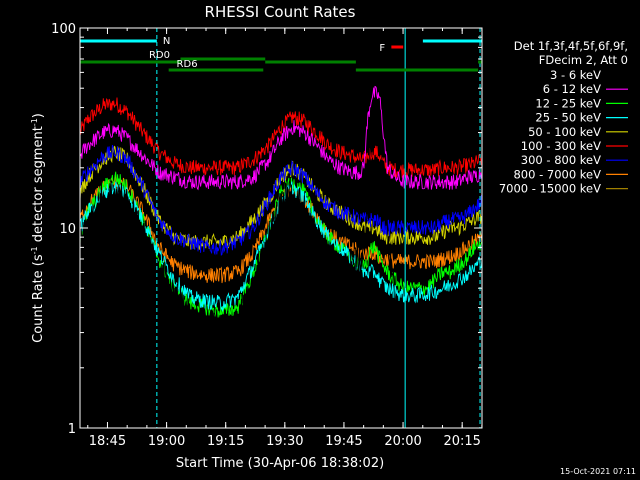  What do you see at coordinates (382, 48) in the screenshot?
I see `flare-label: F` at bounding box center [382, 48].